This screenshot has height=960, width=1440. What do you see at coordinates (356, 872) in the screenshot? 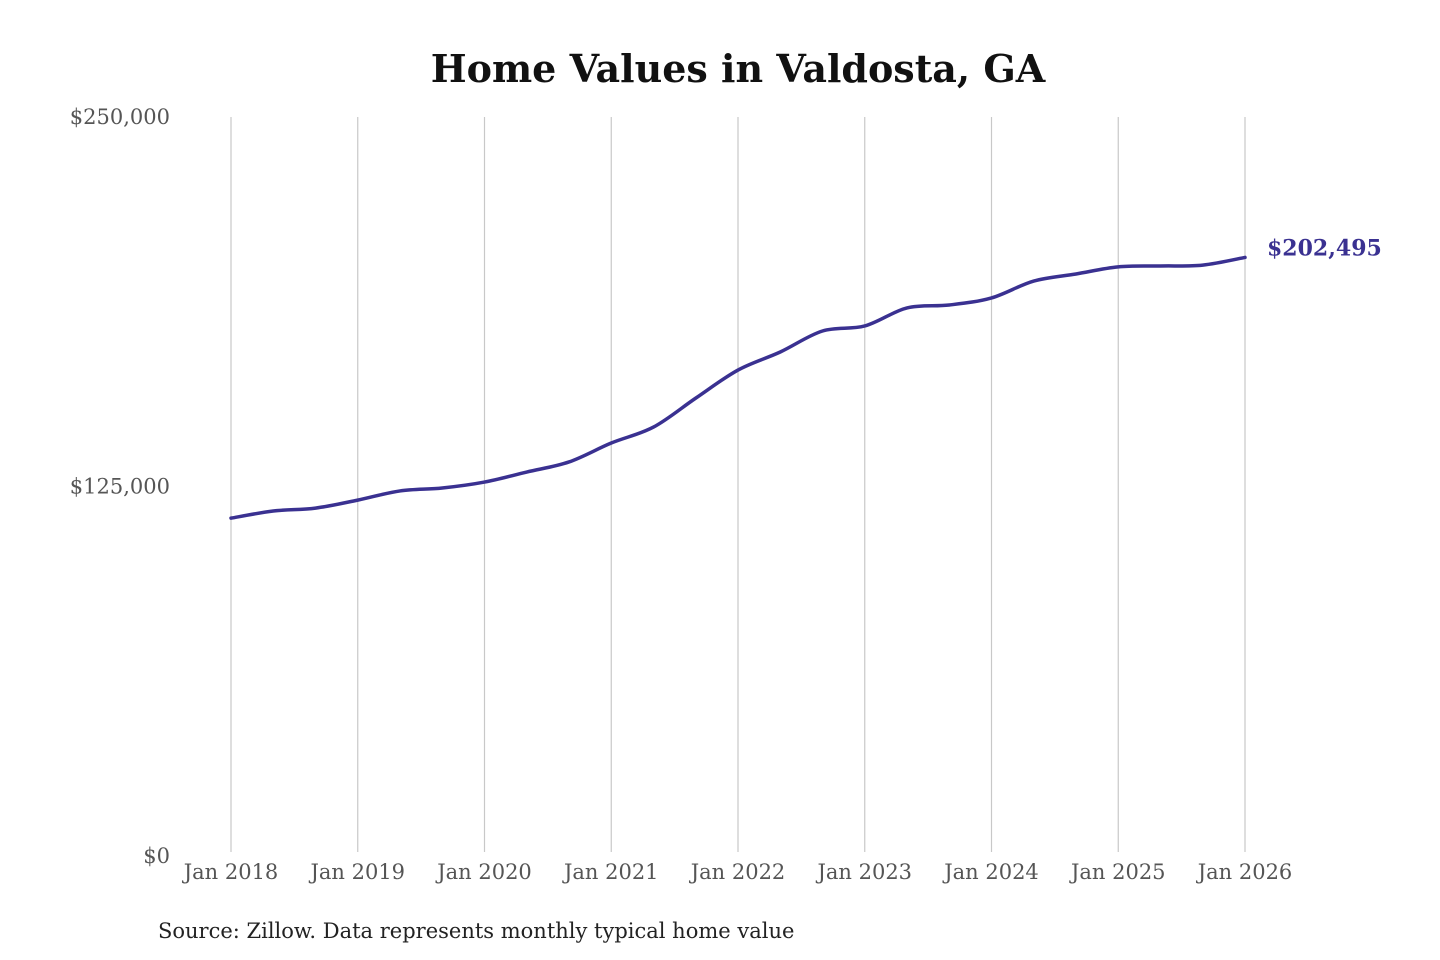
I see `x-tick-label: Jan 2019` at bounding box center [356, 872].